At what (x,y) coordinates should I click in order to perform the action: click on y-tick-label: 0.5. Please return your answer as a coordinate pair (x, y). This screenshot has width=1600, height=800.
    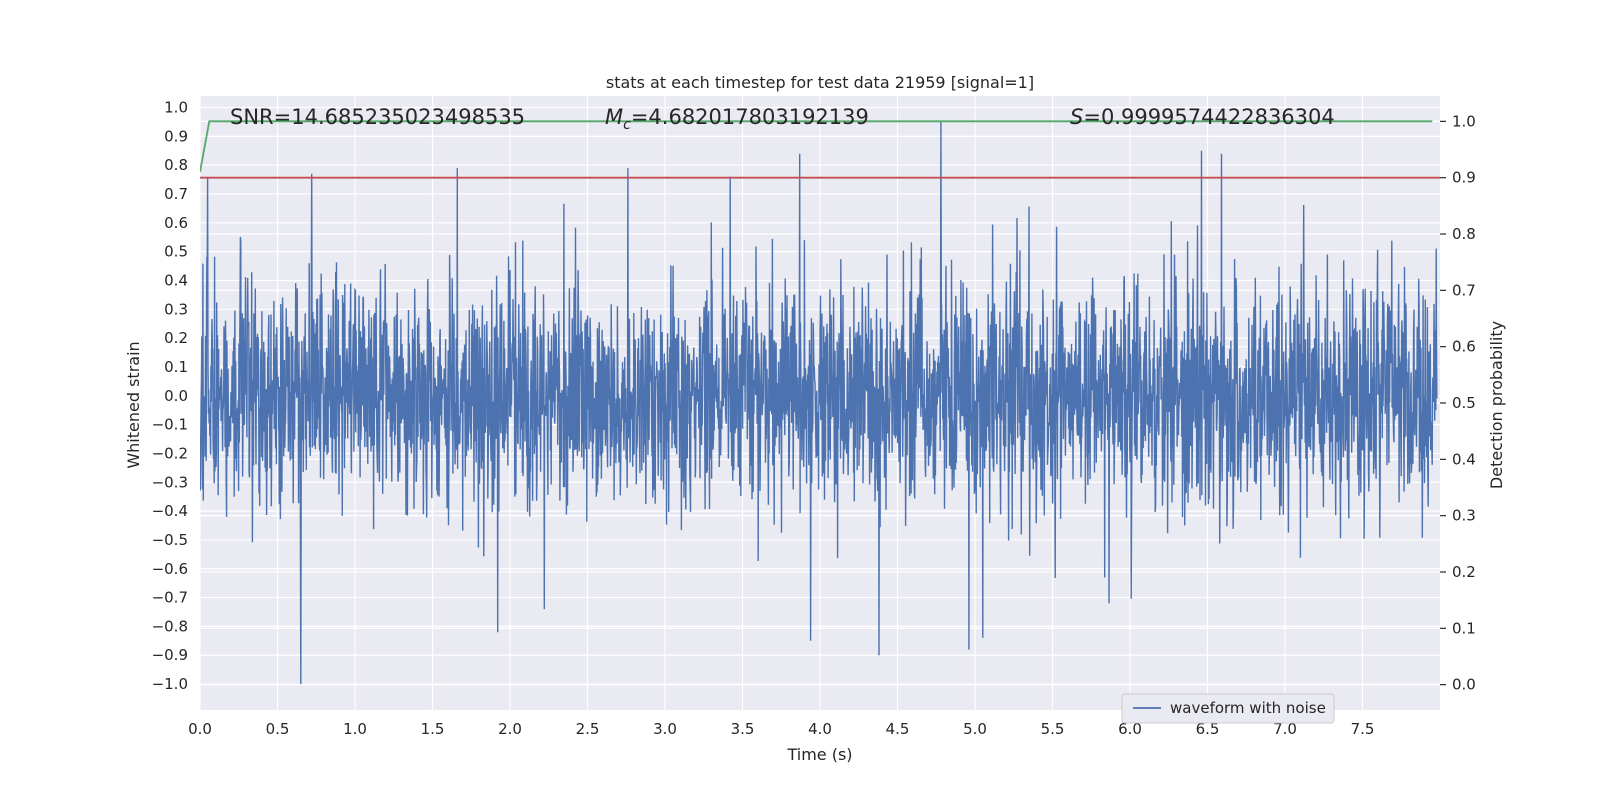
    Looking at the image, I should click on (176, 252).